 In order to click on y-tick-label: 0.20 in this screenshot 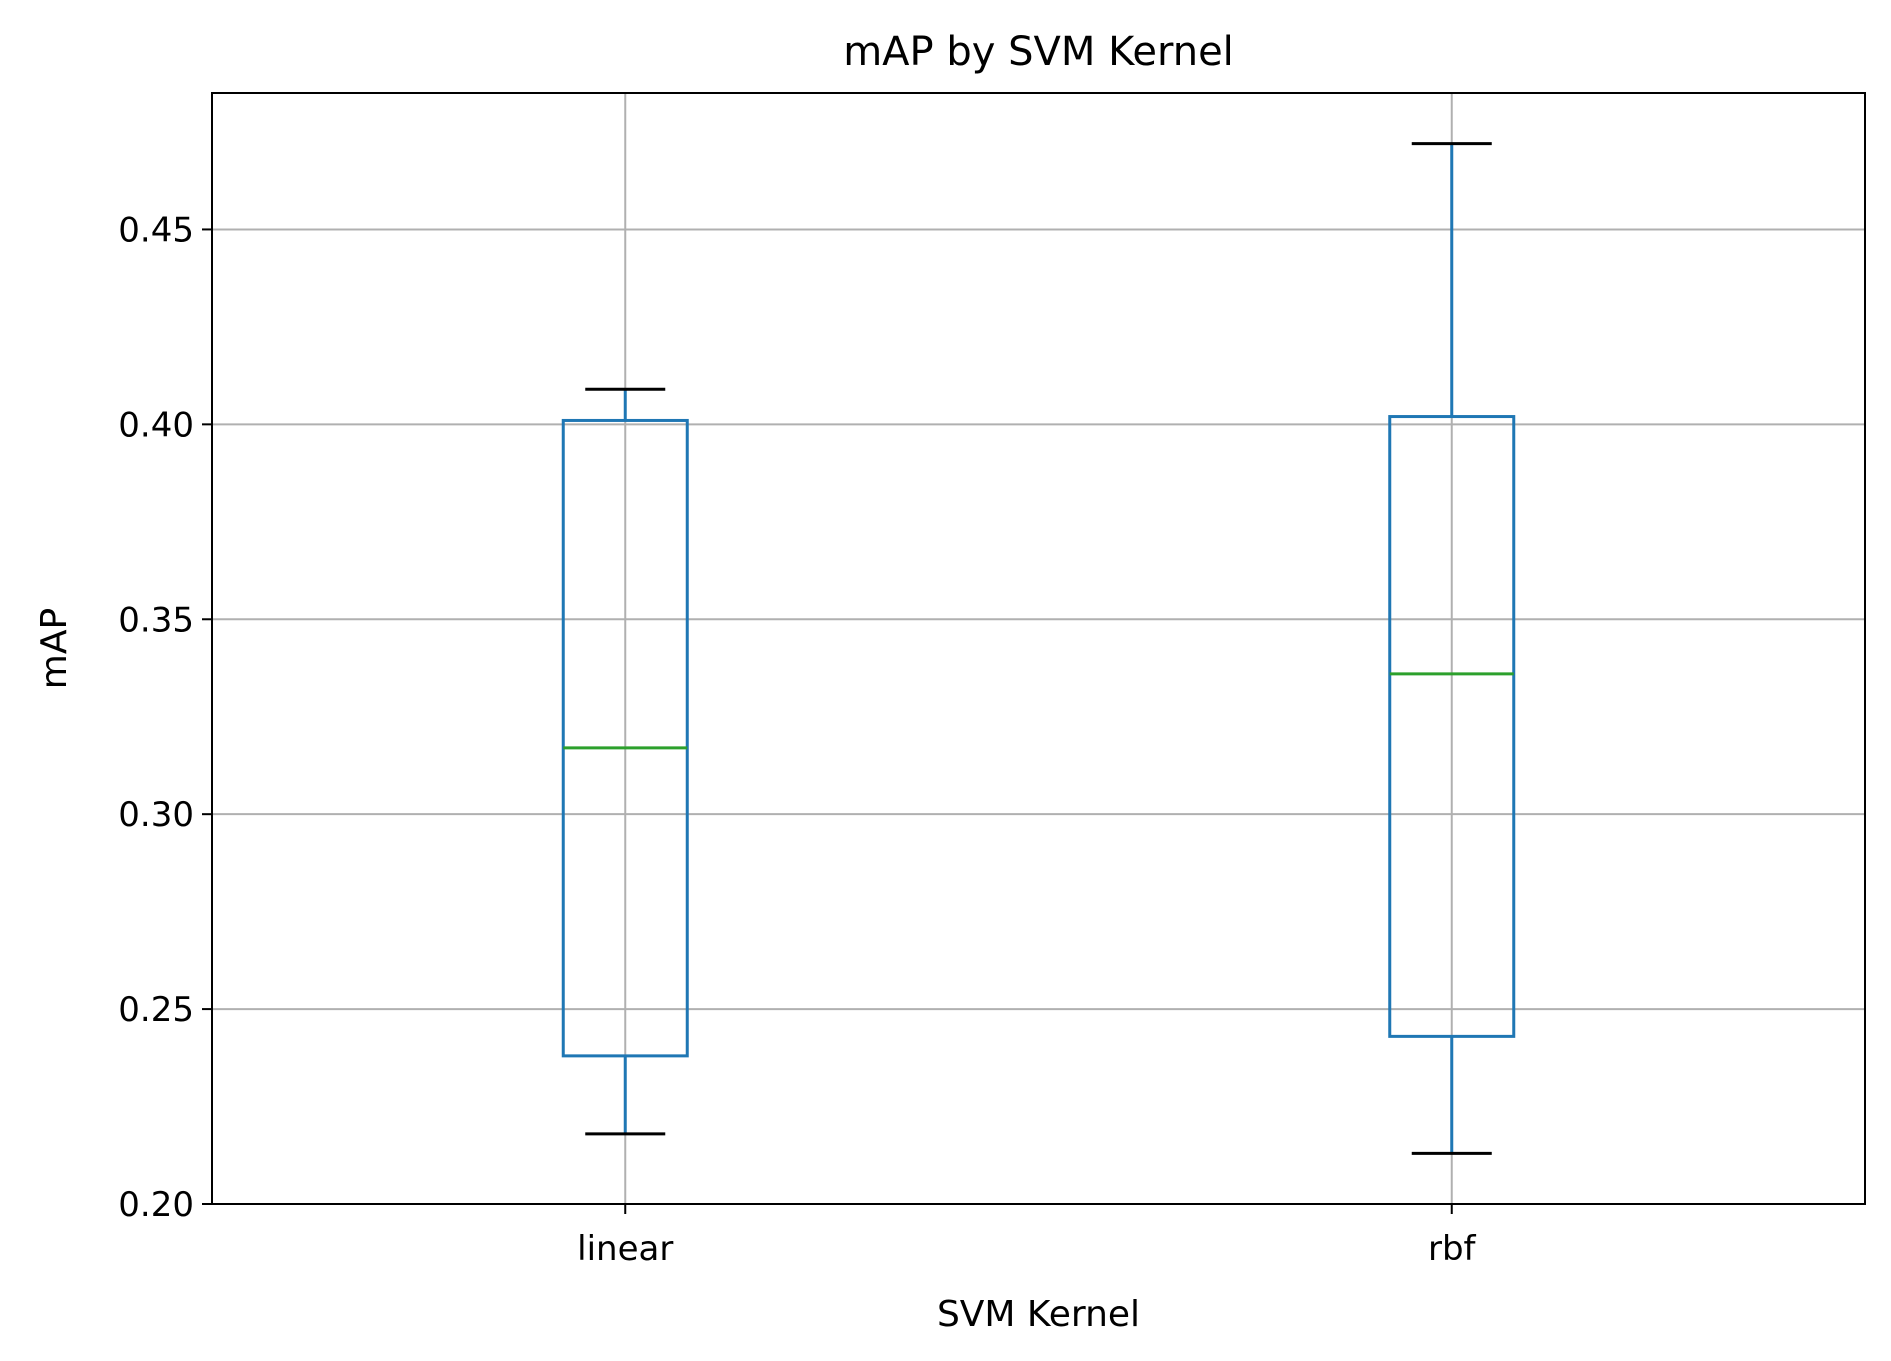, I will do `click(156, 1205)`.